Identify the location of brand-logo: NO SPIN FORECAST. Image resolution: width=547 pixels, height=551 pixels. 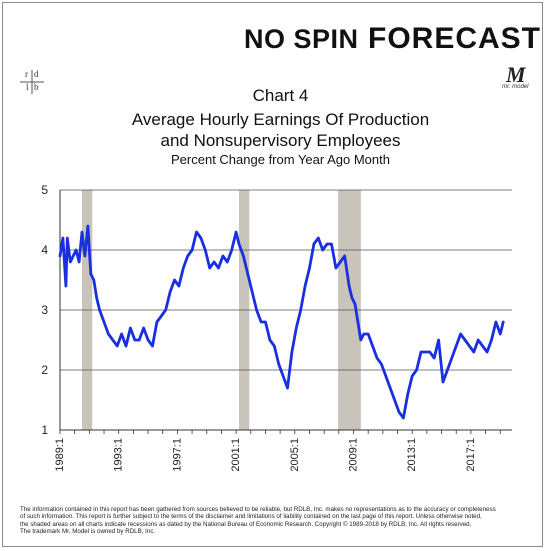
(392, 41).